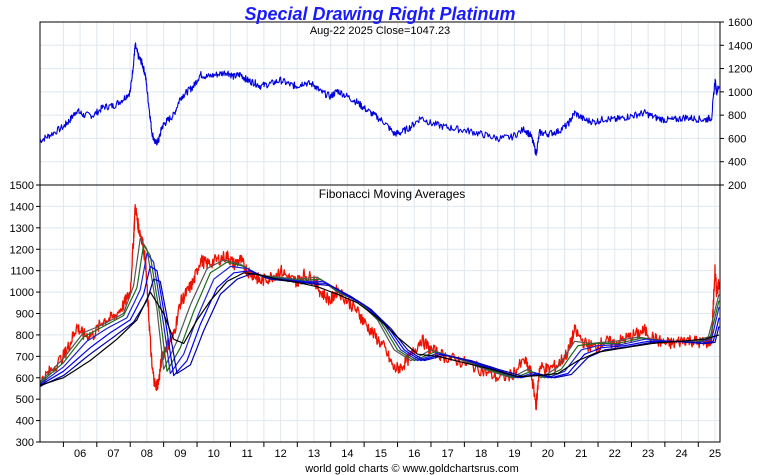 The image size is (760, 475). I want to click on y-tick-label: 700, so click(25, 357).